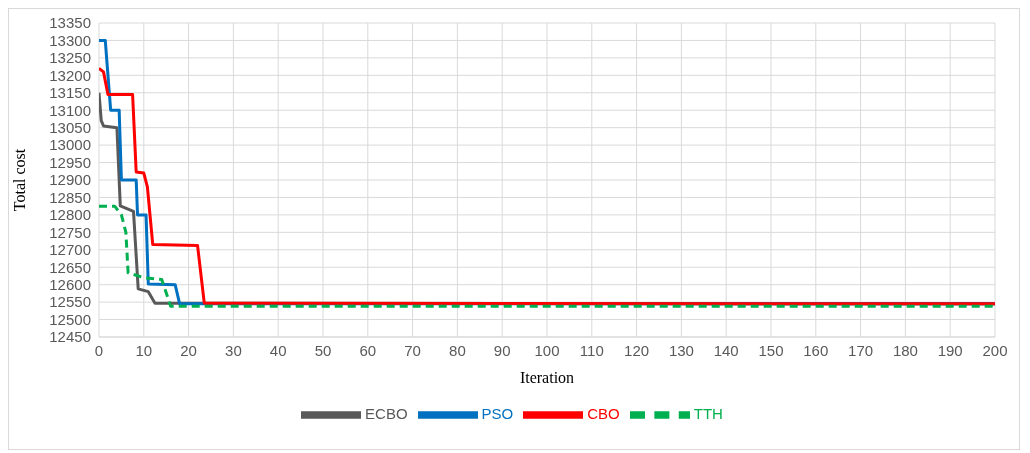 The image size is (1030, 453). What do you see at coordinates (70, 302) in the screenshot?
I see `y-tick-label: 12550` at bounding box center [70, 302].